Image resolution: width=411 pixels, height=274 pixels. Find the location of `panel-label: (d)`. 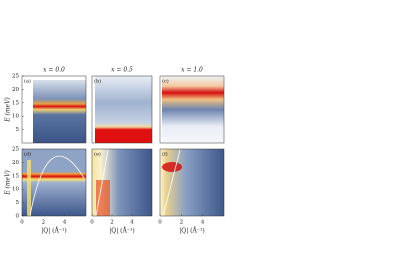

panel-label: (d) is located at coordinates (27, 154).